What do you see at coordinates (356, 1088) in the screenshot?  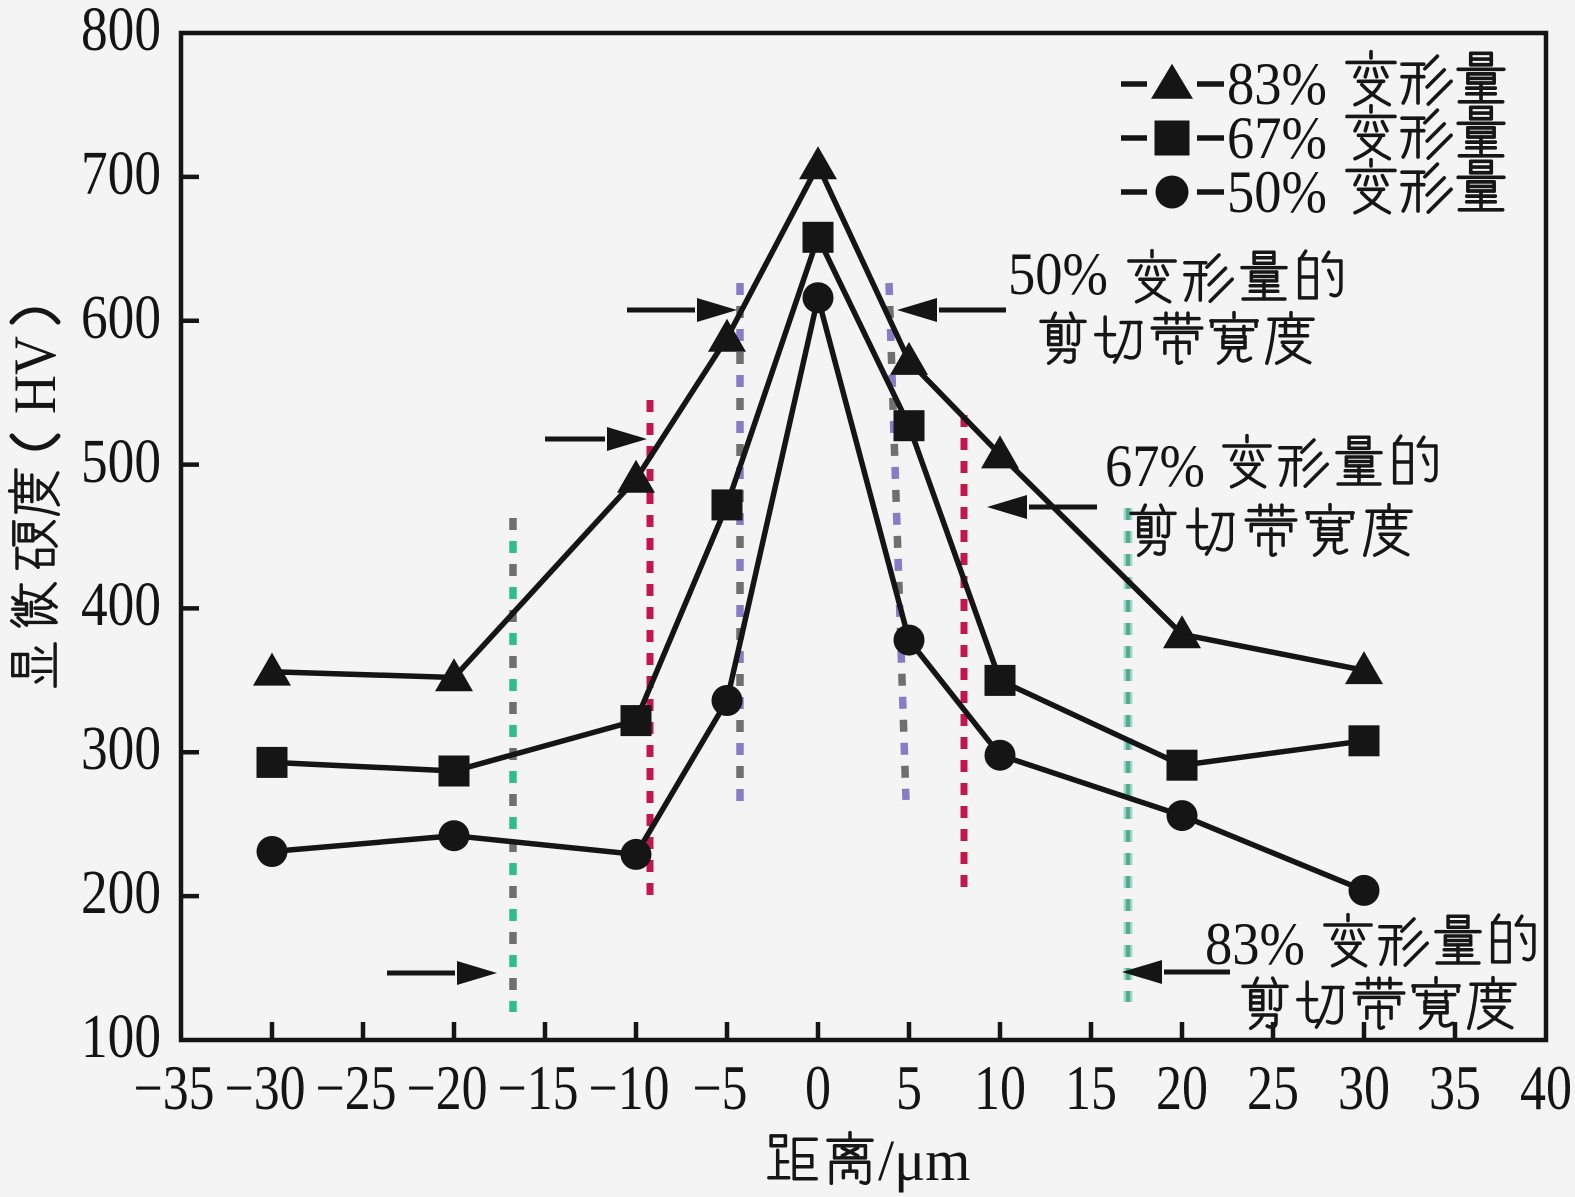 I see `svg-text: −25` at bounding box center [356, 1088].